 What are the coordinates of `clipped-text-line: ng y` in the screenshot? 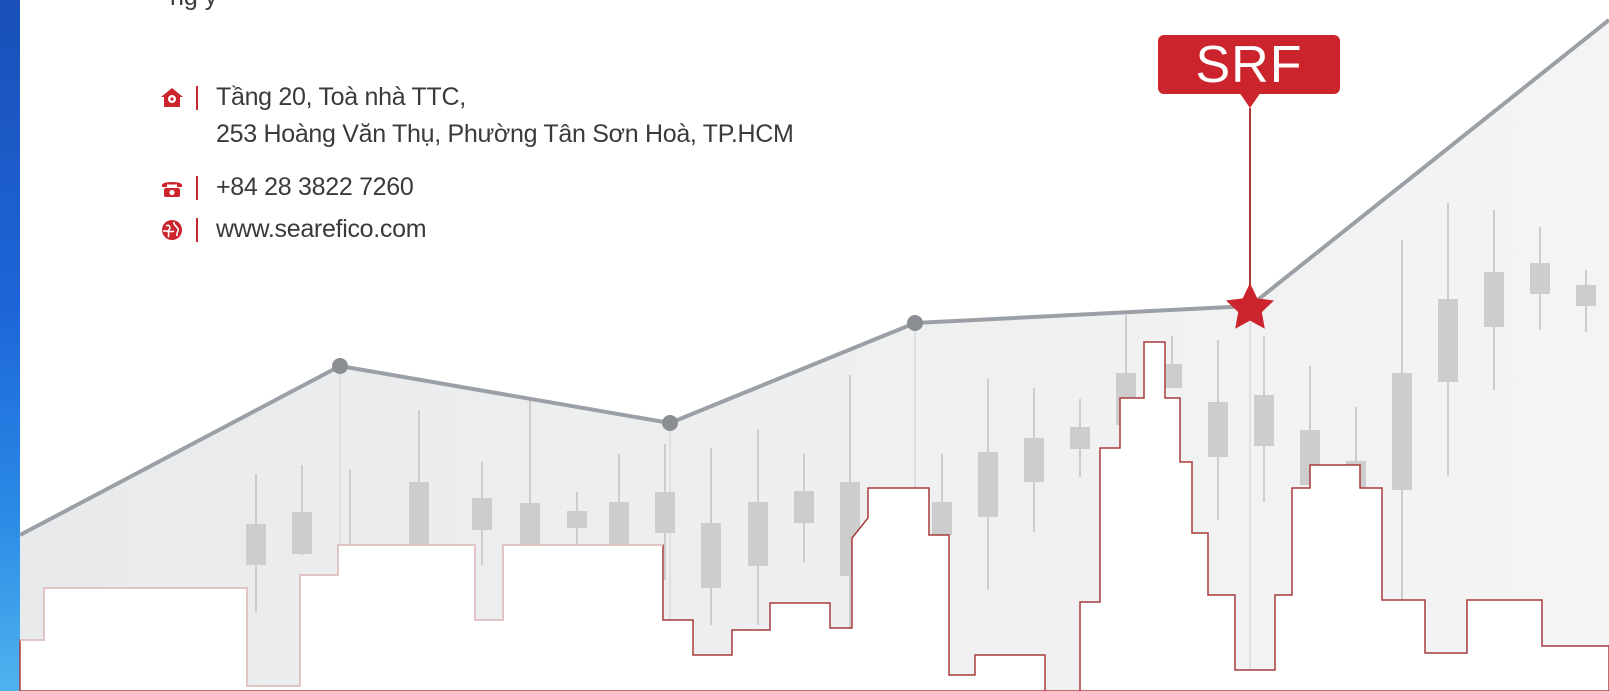 It's located at (193, 6).